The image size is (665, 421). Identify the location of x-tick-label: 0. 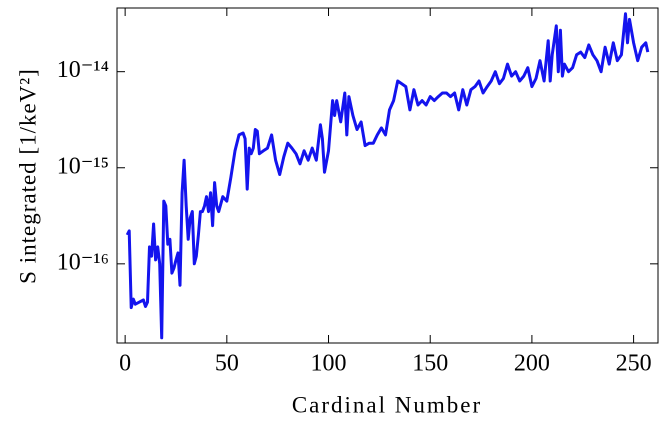
(125, 364).